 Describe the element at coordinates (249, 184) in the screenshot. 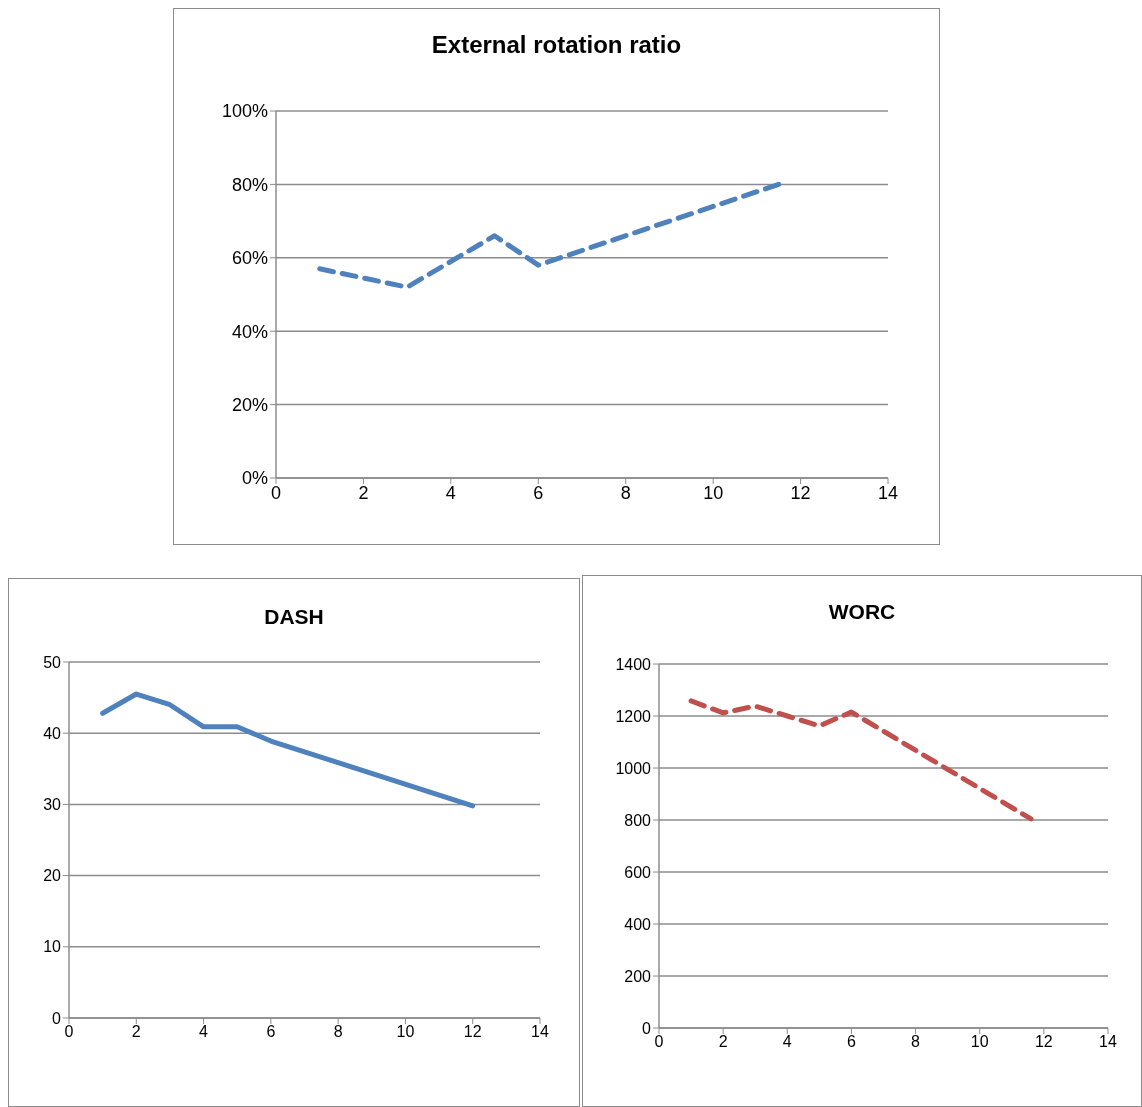

I see `y-tick-label: 80%` at that location.